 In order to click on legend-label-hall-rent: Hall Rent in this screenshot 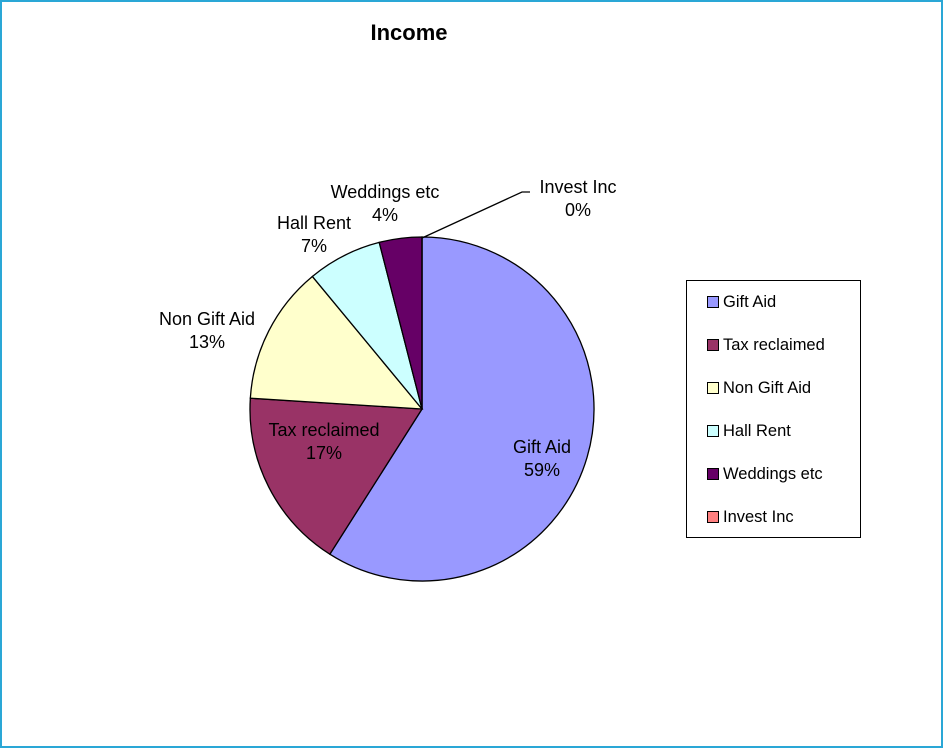, I will do `click(757, 431)`.